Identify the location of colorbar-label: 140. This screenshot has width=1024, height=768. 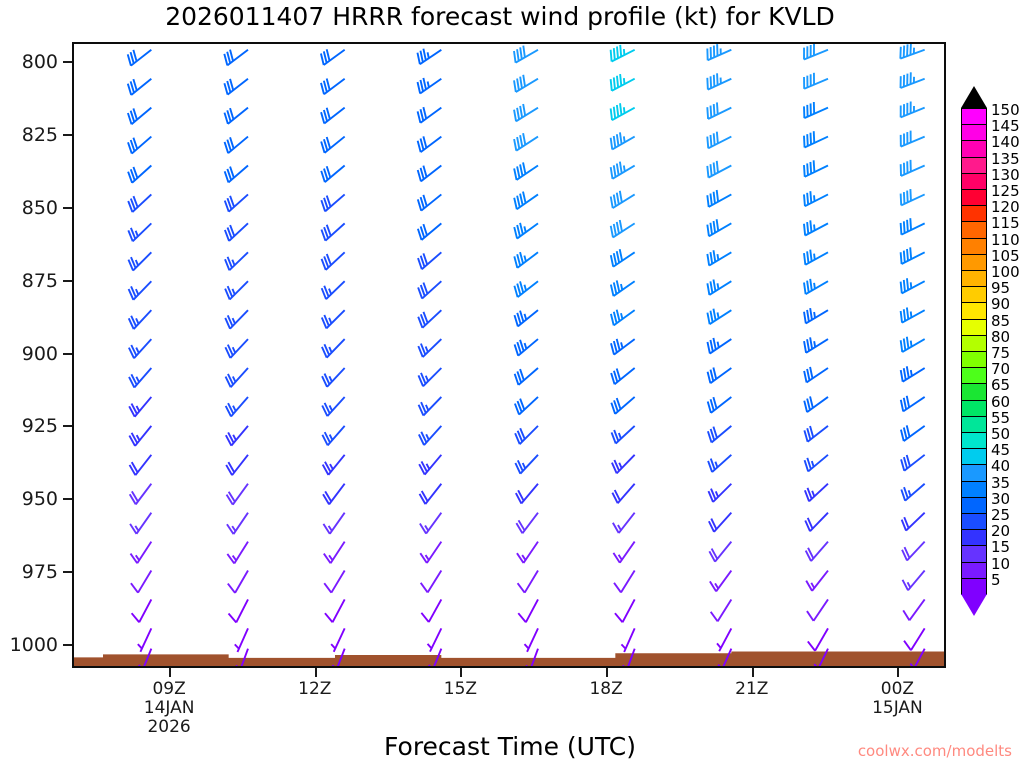
(1005, 142).